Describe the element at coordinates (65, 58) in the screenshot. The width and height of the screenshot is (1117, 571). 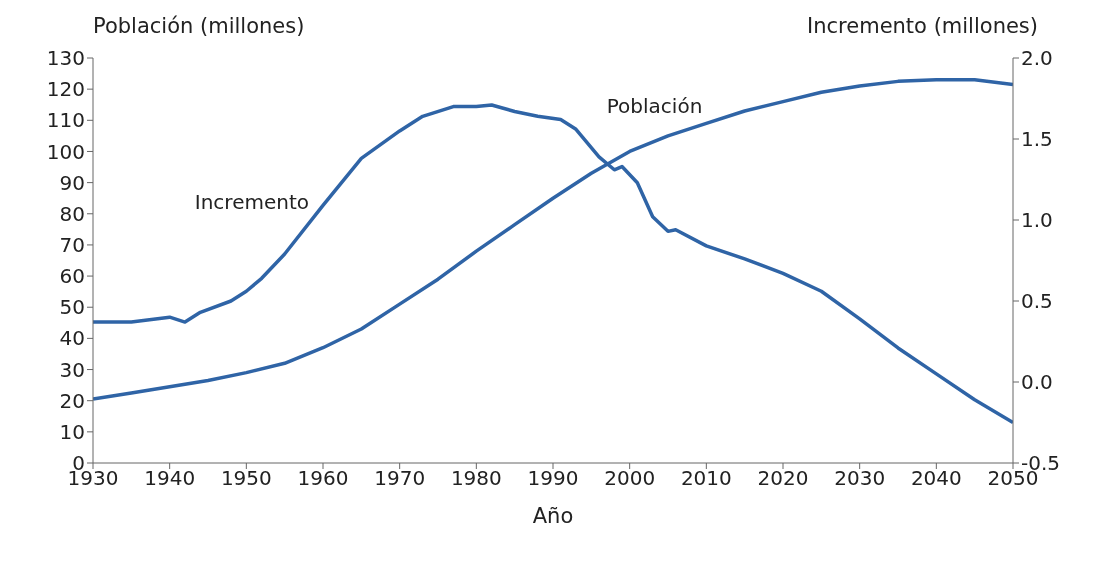
I see `y-tick-label: 130` at that location.